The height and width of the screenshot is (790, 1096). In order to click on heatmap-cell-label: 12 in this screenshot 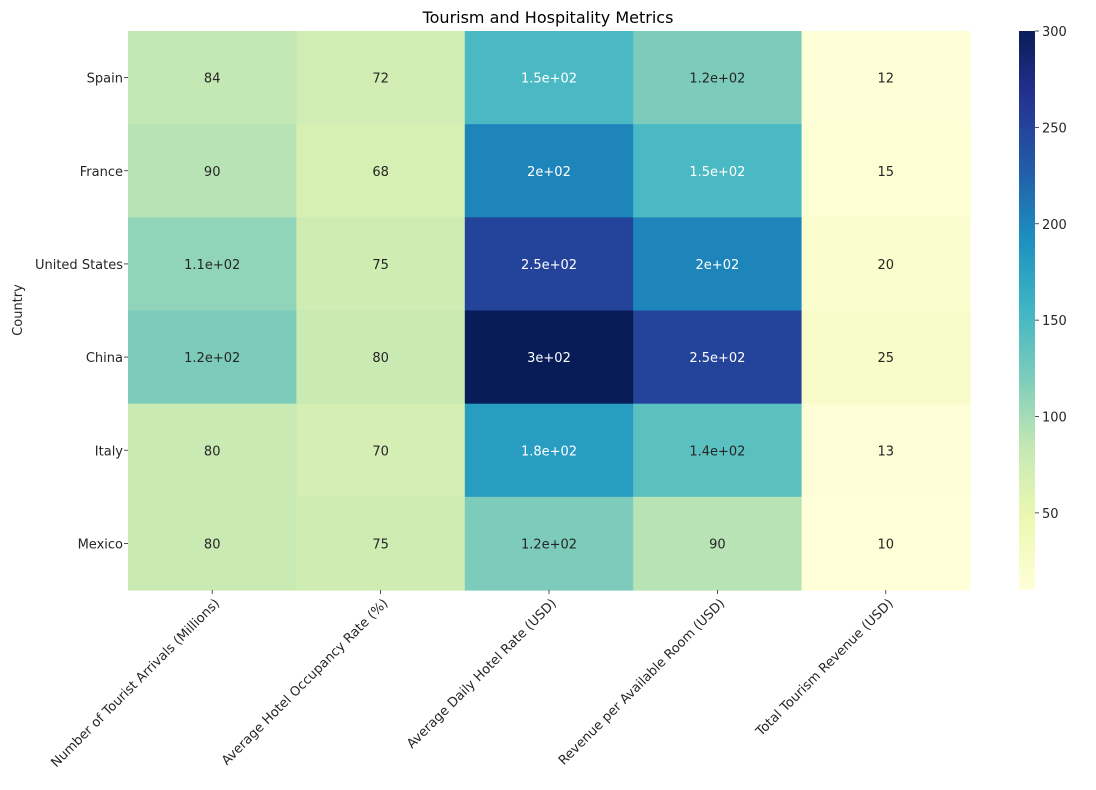, I will do `click(886, 79)`.